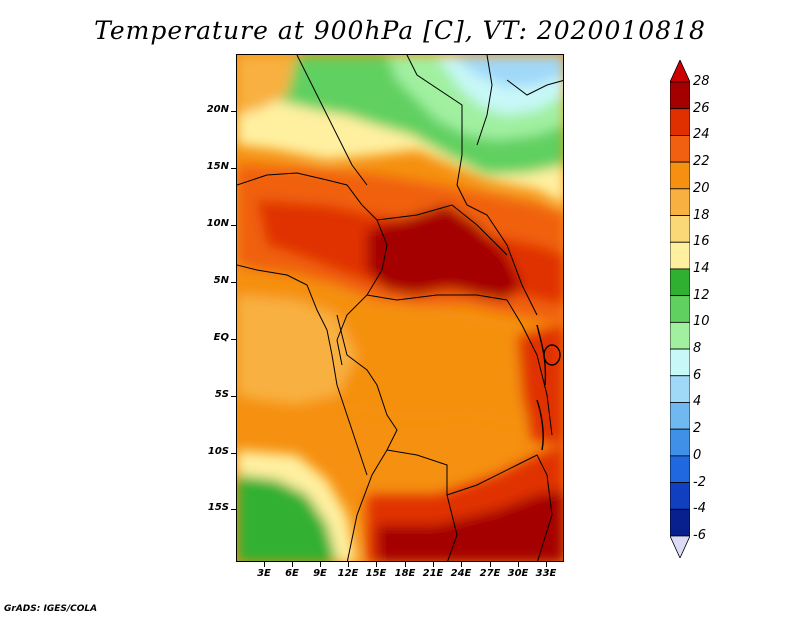  What do you see at coordinates (217, 109) in the screenshot?
I see `lat-label-20n: 20N` at bounding box center [217, 109].